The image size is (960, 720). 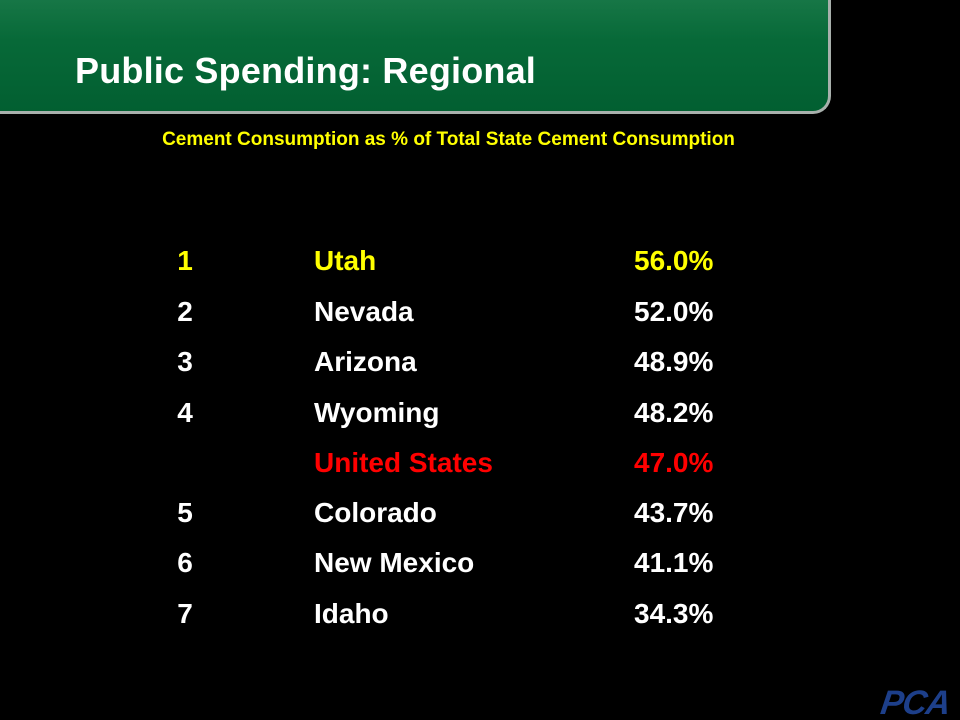 I want to click on percent-cell: 47.0%, so click(x=674, y=462).